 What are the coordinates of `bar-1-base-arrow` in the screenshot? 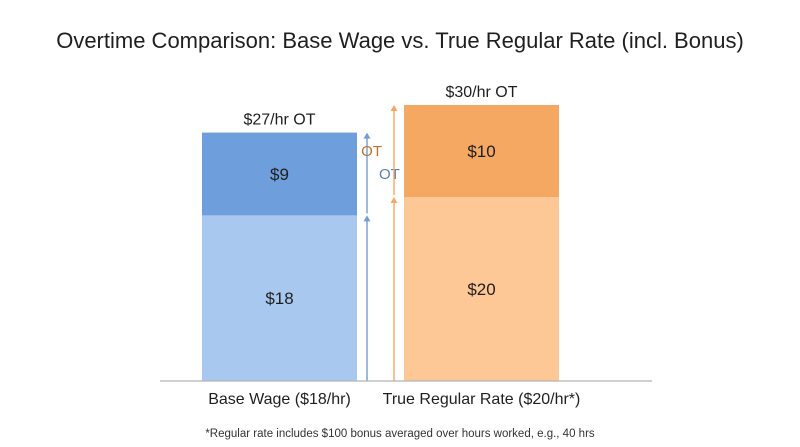 It's located at (394, 289).